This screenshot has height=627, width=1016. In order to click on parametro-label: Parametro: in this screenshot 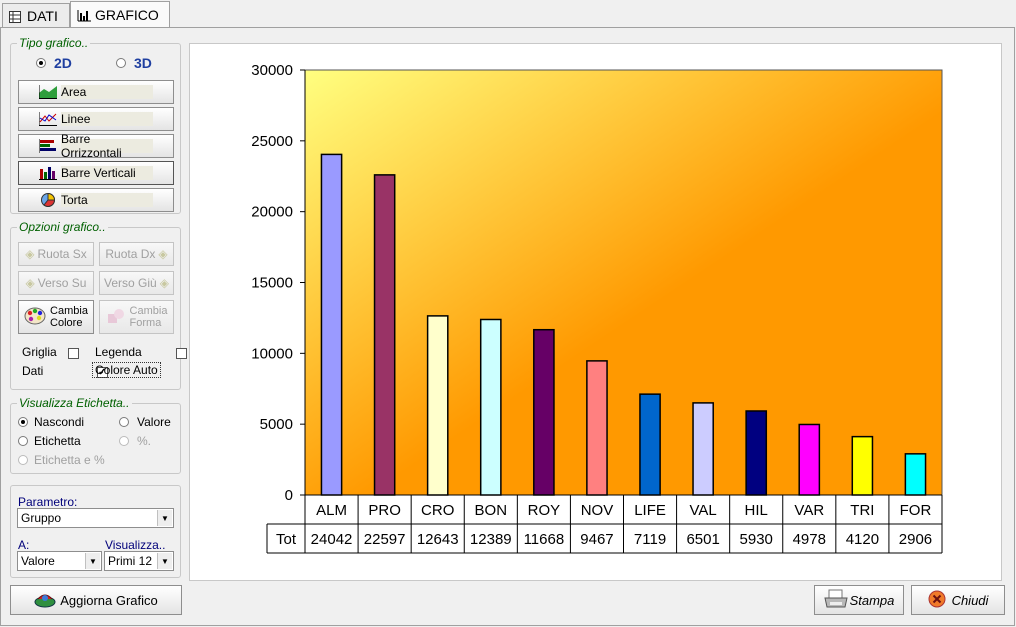, I will do `click(48, 502)`.